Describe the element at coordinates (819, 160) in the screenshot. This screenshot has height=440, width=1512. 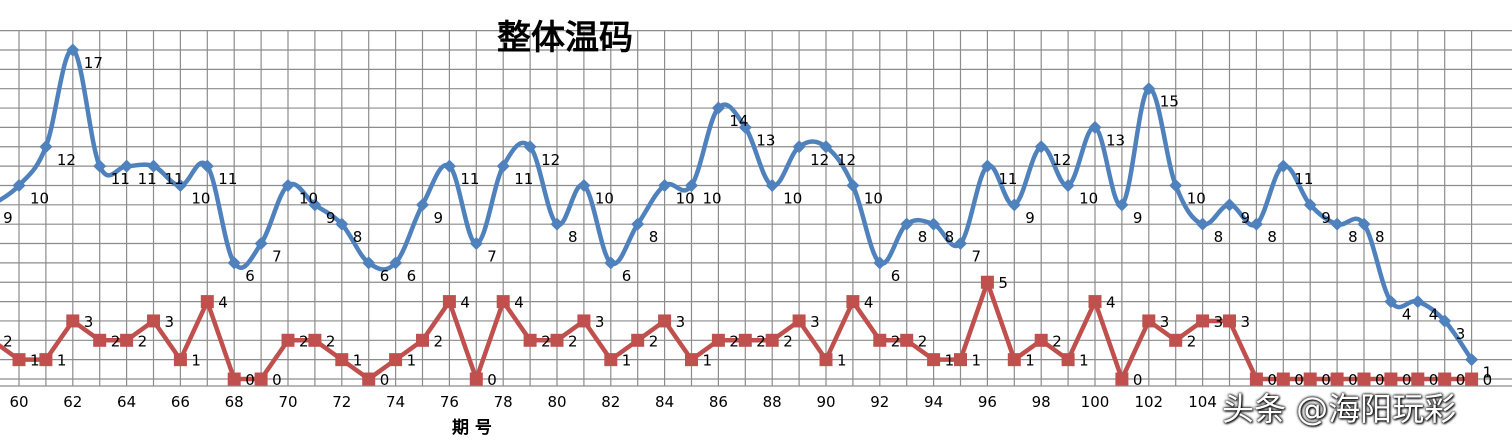
I see `data-label-series-1: 12` at that location.